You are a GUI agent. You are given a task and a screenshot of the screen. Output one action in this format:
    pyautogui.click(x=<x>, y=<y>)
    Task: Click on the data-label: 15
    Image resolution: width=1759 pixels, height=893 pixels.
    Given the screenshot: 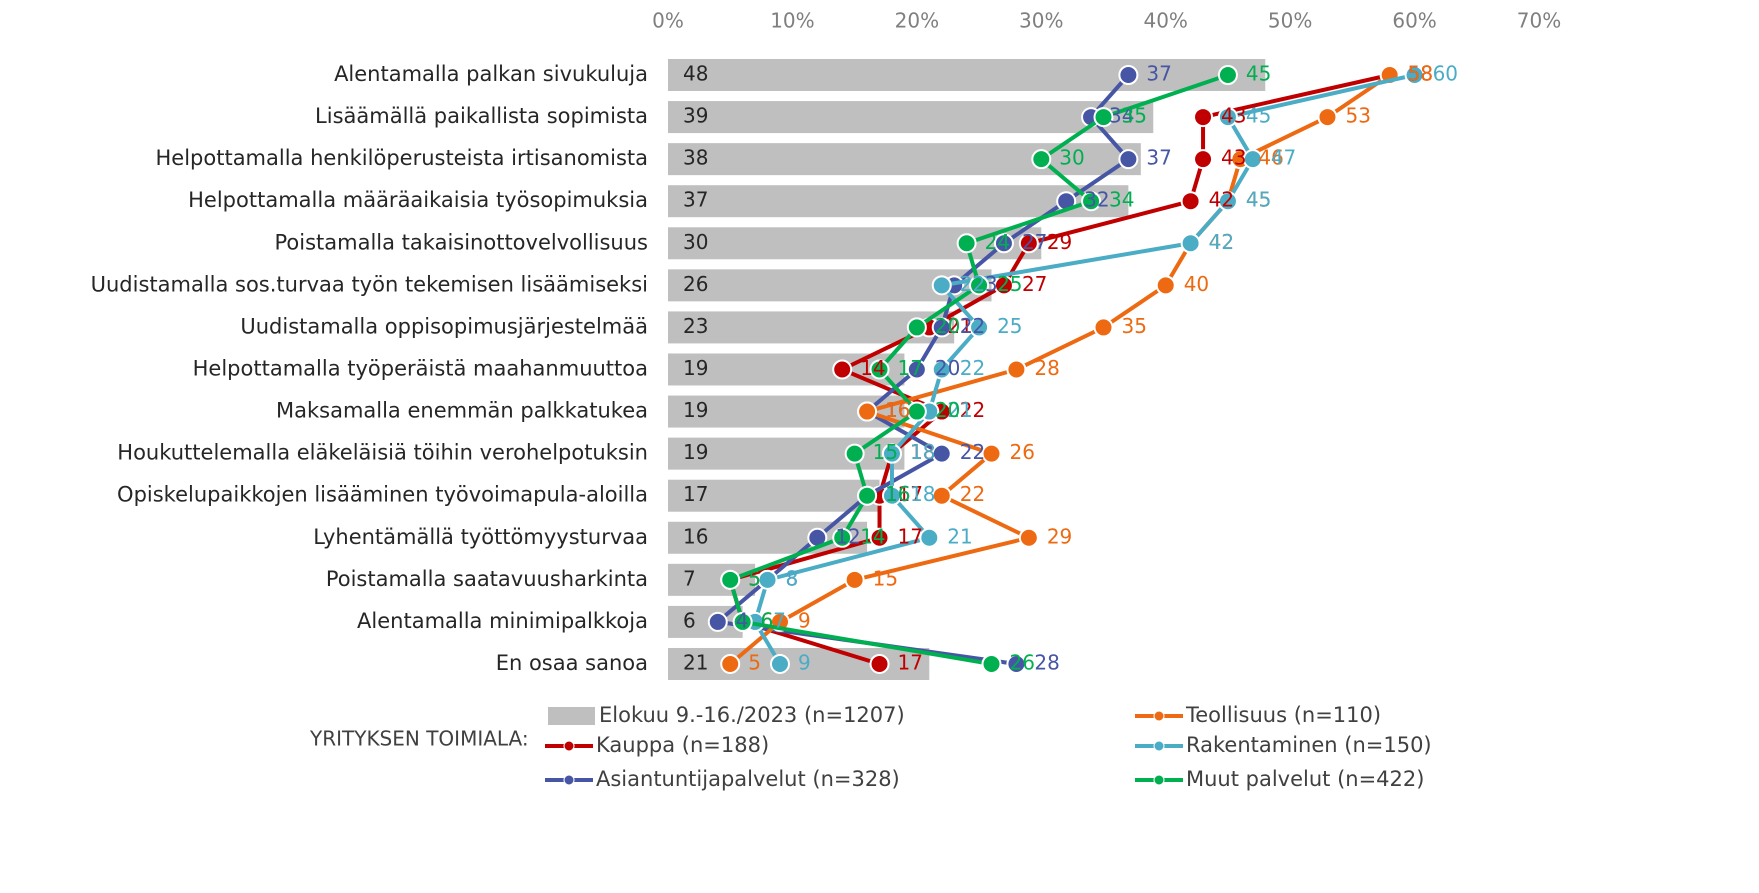 What is the action you would take?
    pyautogui.click(x=885, y=578)
    